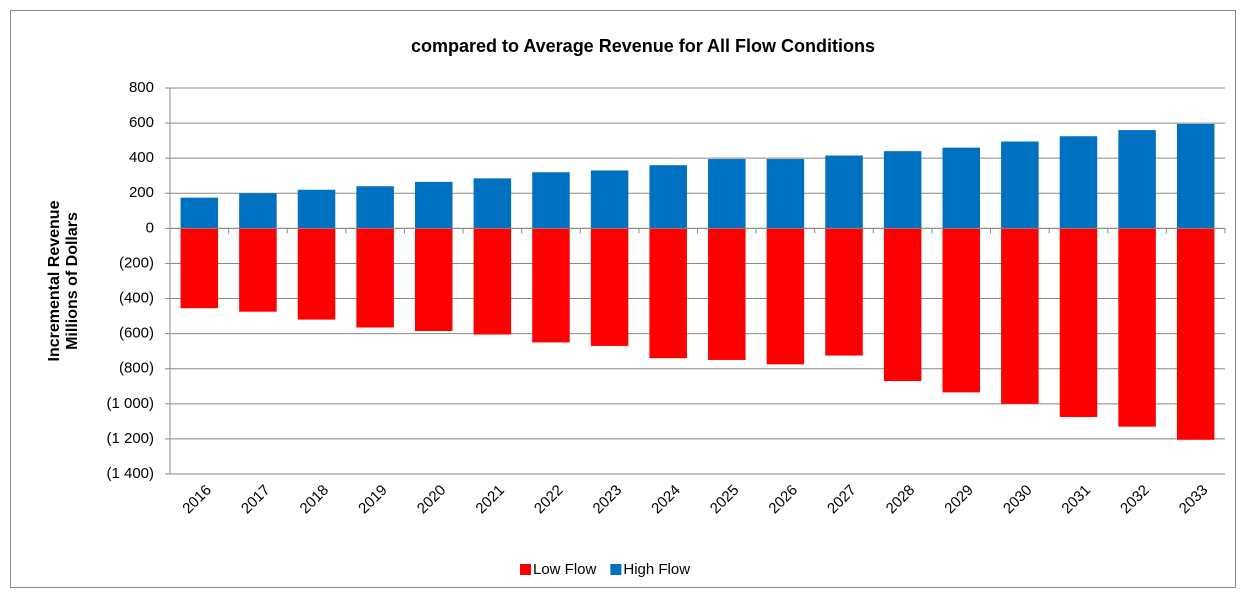  I want to click on y-tick-label: (1 000), so click(130, 403).